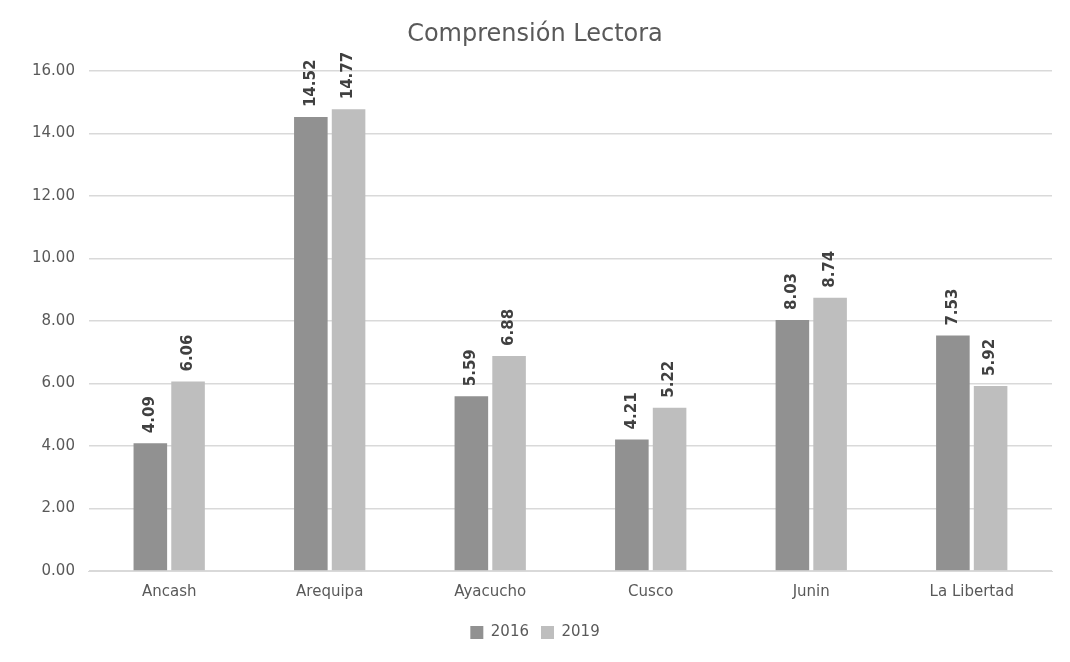 Image resolution: width=1070 pixels, height=662 pixels. What do you see at coordinates (580, 631) in the screenshot?
I see `legend-label: 2019` at bounding box center [580, 631].